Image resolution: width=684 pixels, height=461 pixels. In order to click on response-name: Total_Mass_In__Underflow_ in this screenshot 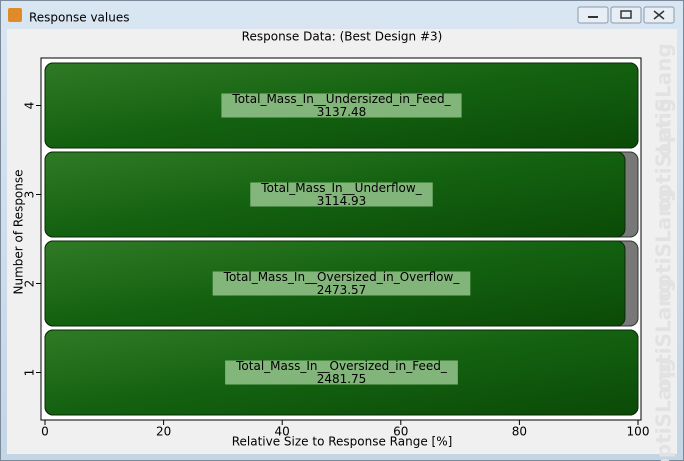, I will do `click(341, 188)`.